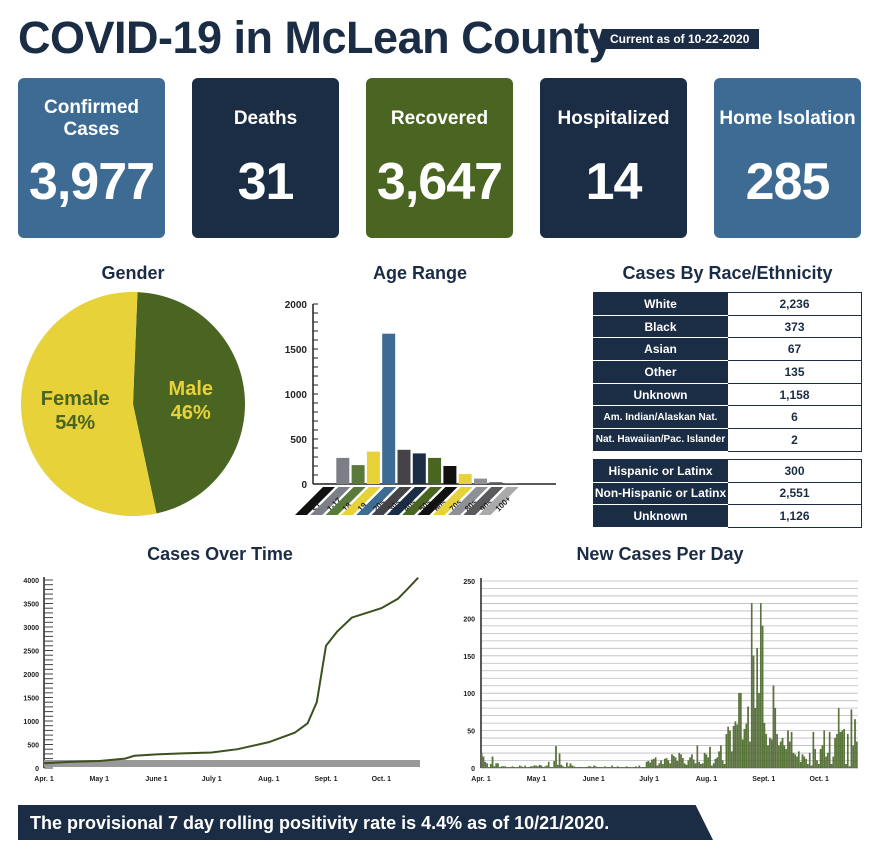  What do you see at coordinates (660, 372) in the screenshot?
I see `race-label: Other` at bounding box center [660, 372].